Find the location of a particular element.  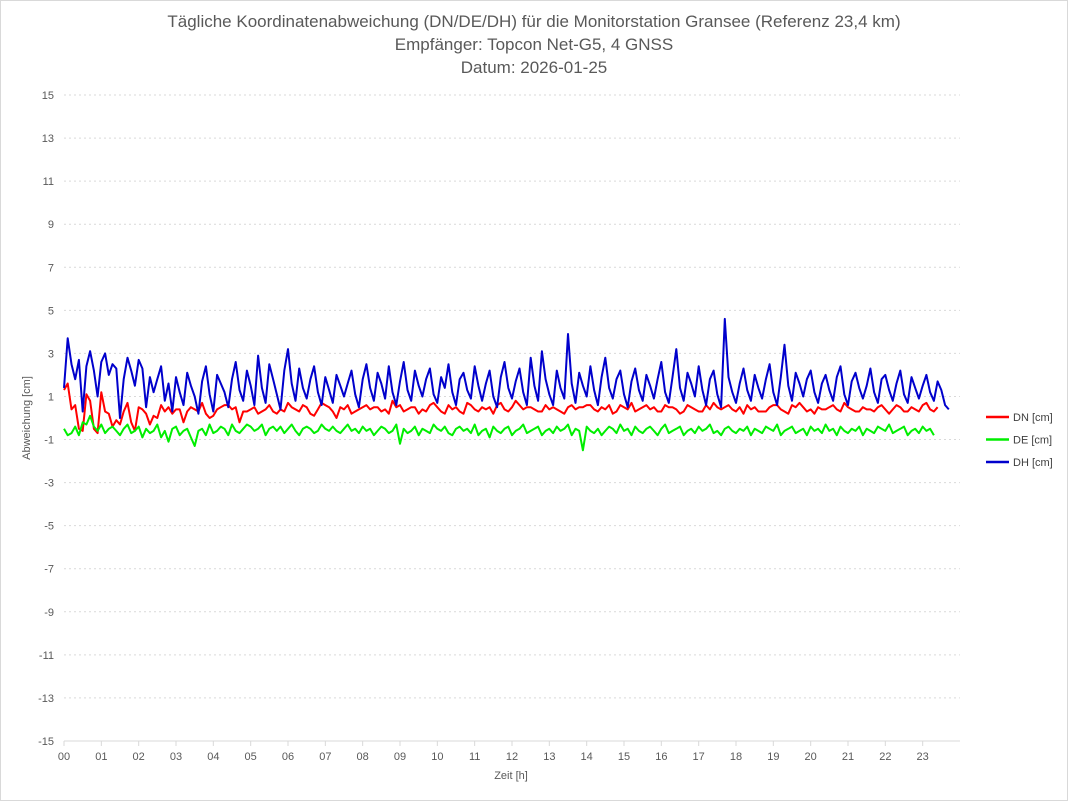

series-lines is located at coordinates (506, 384).